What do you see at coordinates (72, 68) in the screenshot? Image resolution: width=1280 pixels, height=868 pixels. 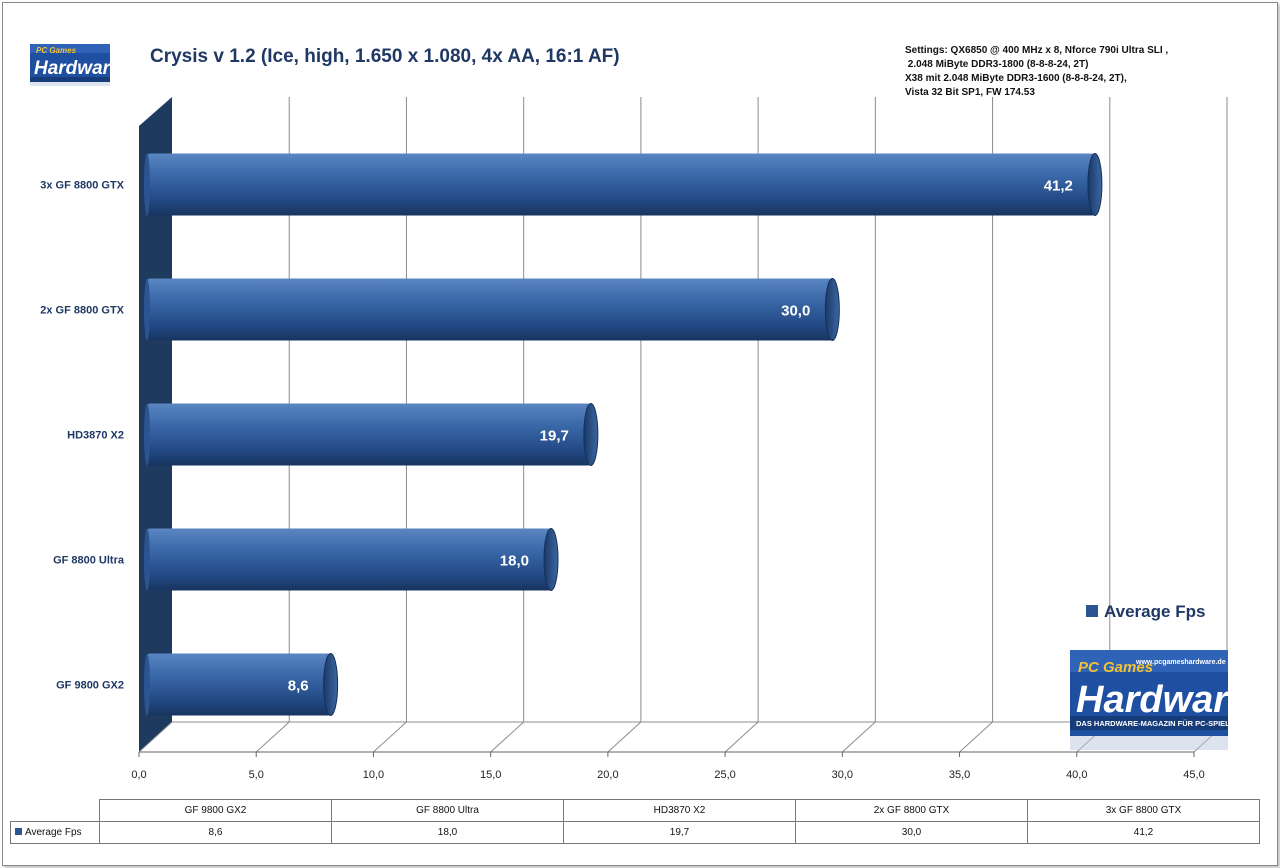 I see `svg-text: Hardware` at bounding box center [72, 68].